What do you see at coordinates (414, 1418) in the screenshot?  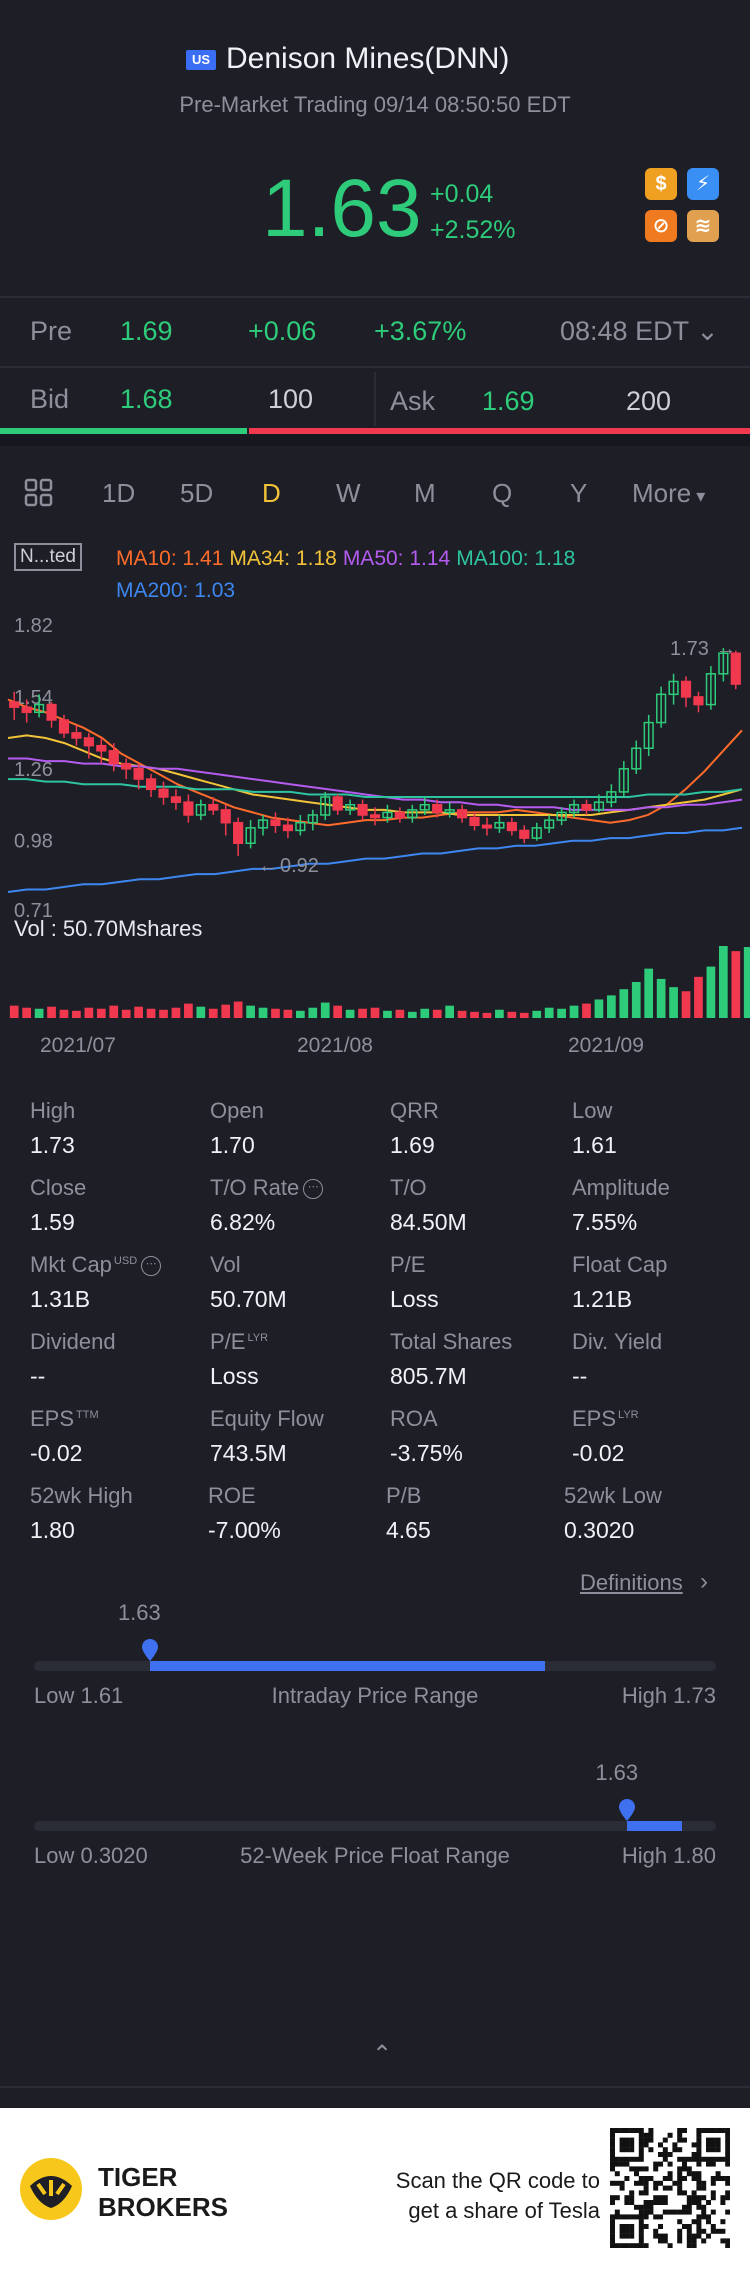 I see `stat-label: ROA` at bounding box center [414, 1418].